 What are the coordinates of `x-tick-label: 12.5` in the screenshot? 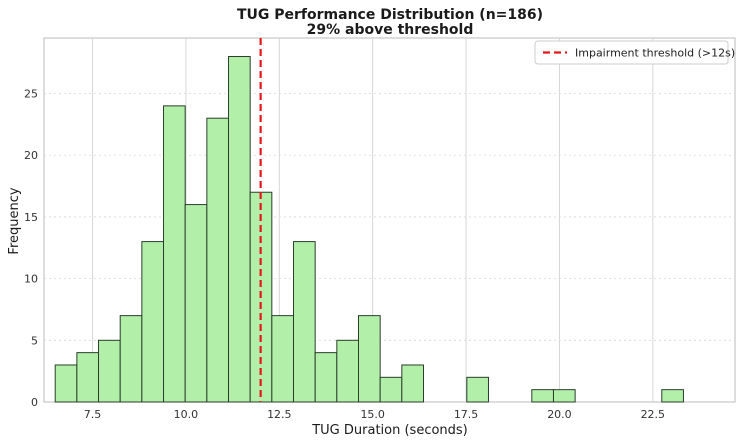 It's located at (279, 414).